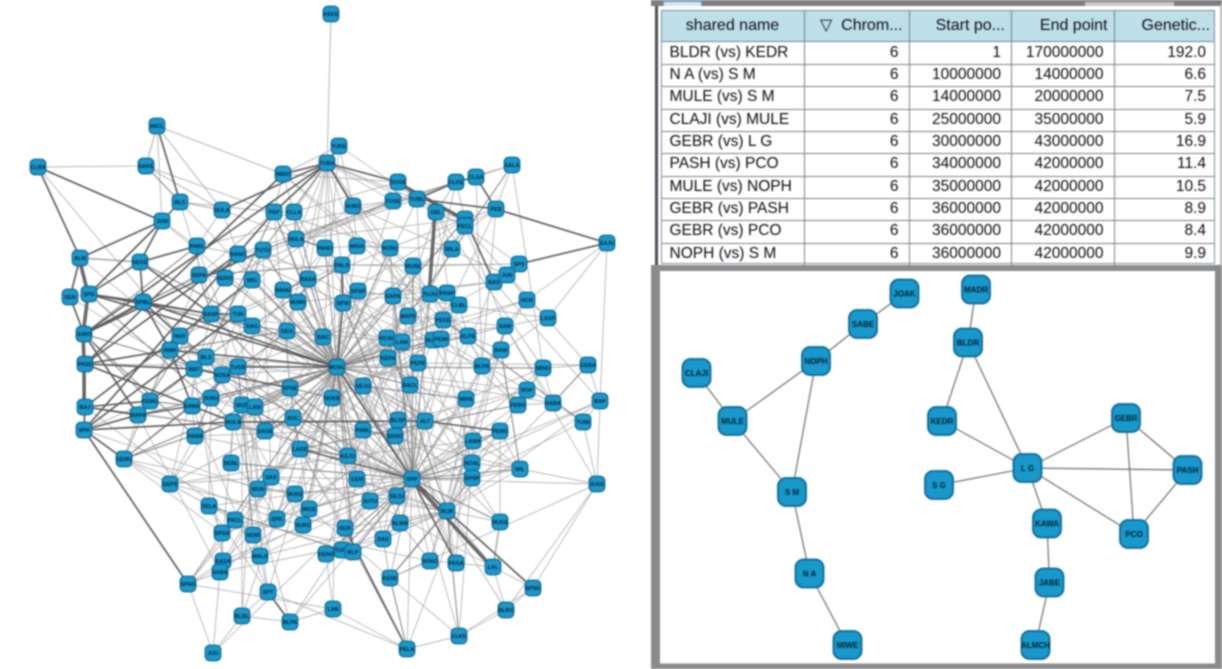  Describe the element at coordinates (253, 536) in the screenshot. I see `svg-text: NOM` at that location.